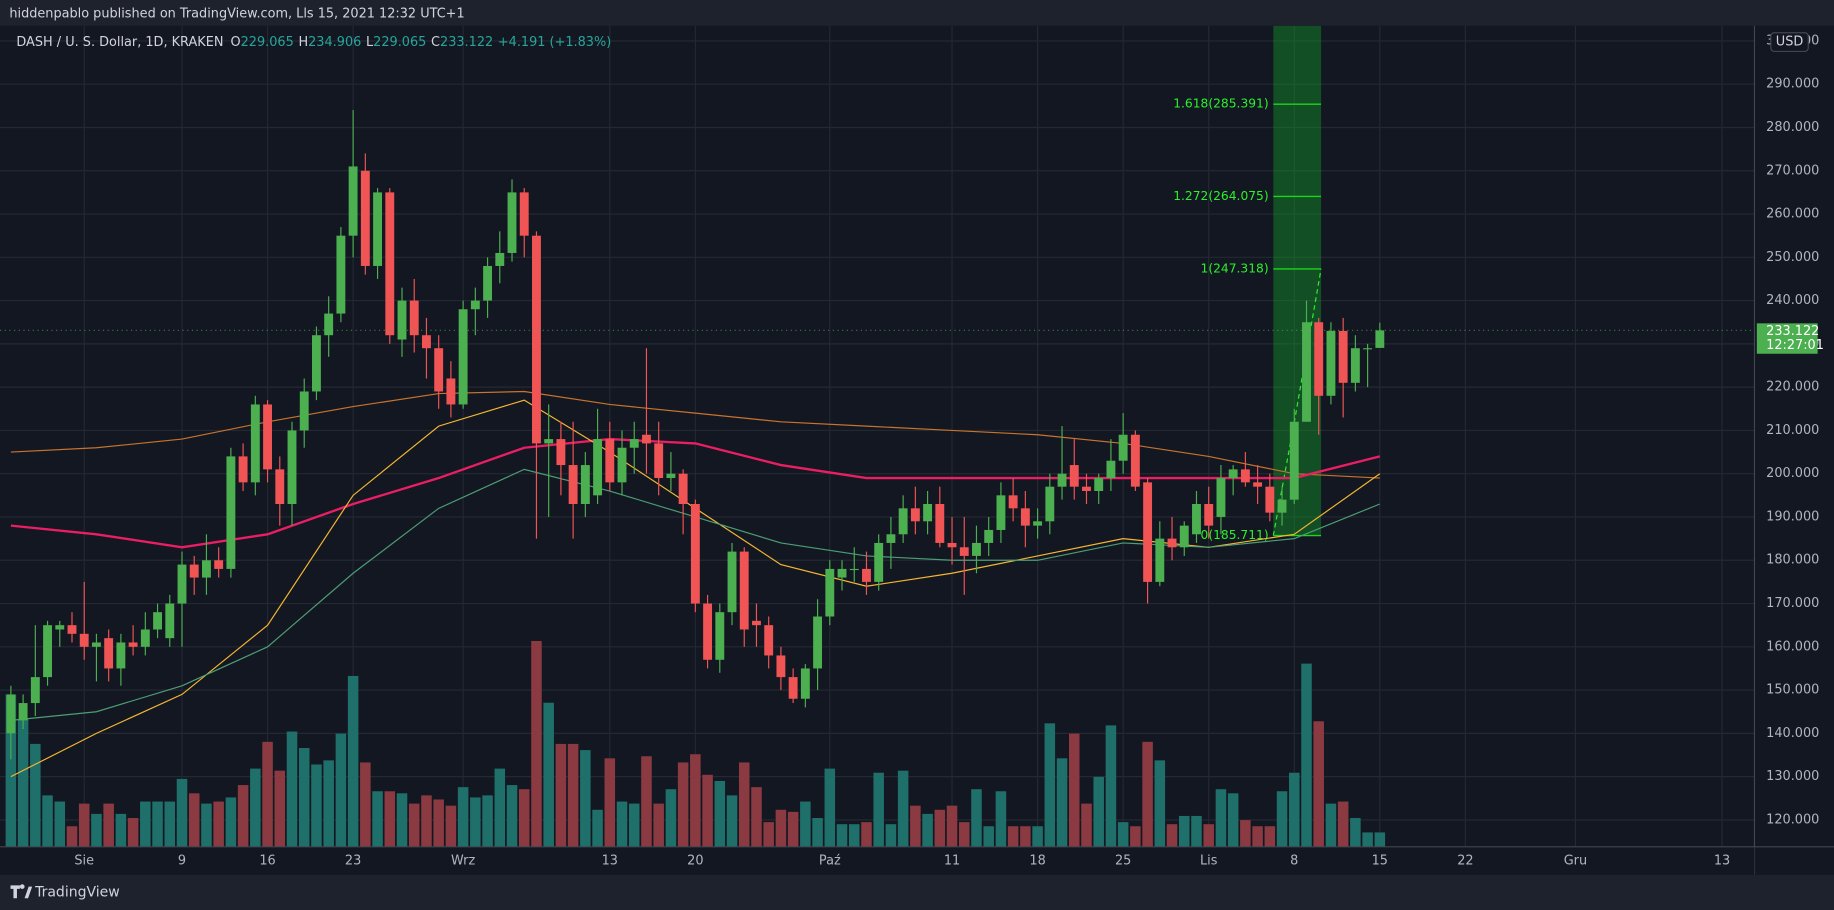  I want to click on ohlc-value: 229.065, so click(399, 42).